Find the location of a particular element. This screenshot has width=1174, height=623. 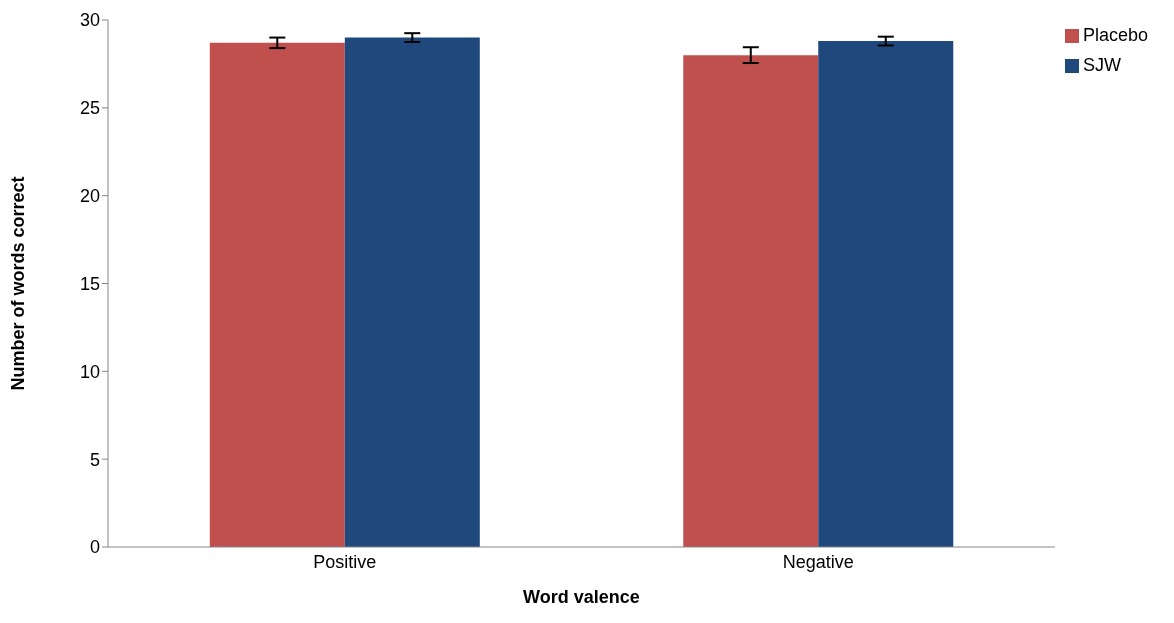

y-tick-label: 10 is located at coordinates (89, 371).